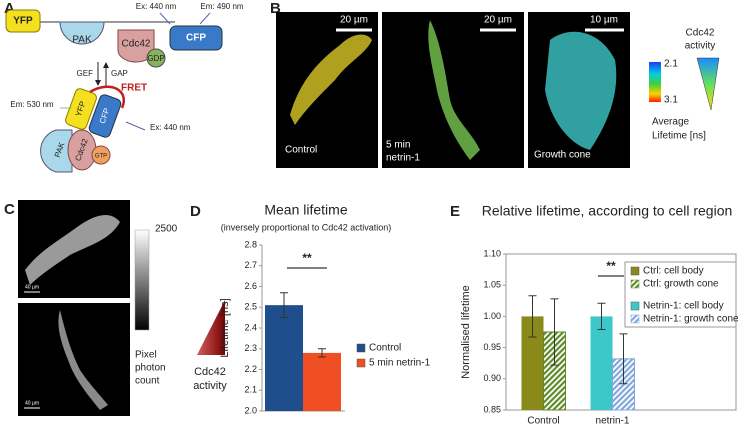  What do you see at coordinates (385, 348) in the screenshot?
I see `legend-label: Control` at bounding box center [385, 348].